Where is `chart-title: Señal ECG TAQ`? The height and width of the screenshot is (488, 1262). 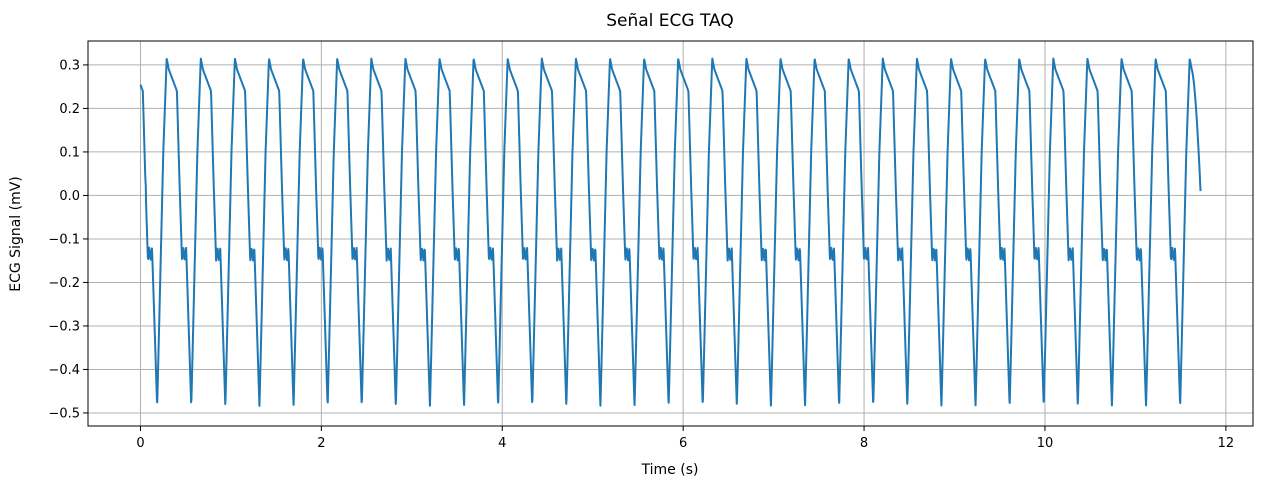 chart-title: Señal ECG TAQ is located at coordinates (670, 21).